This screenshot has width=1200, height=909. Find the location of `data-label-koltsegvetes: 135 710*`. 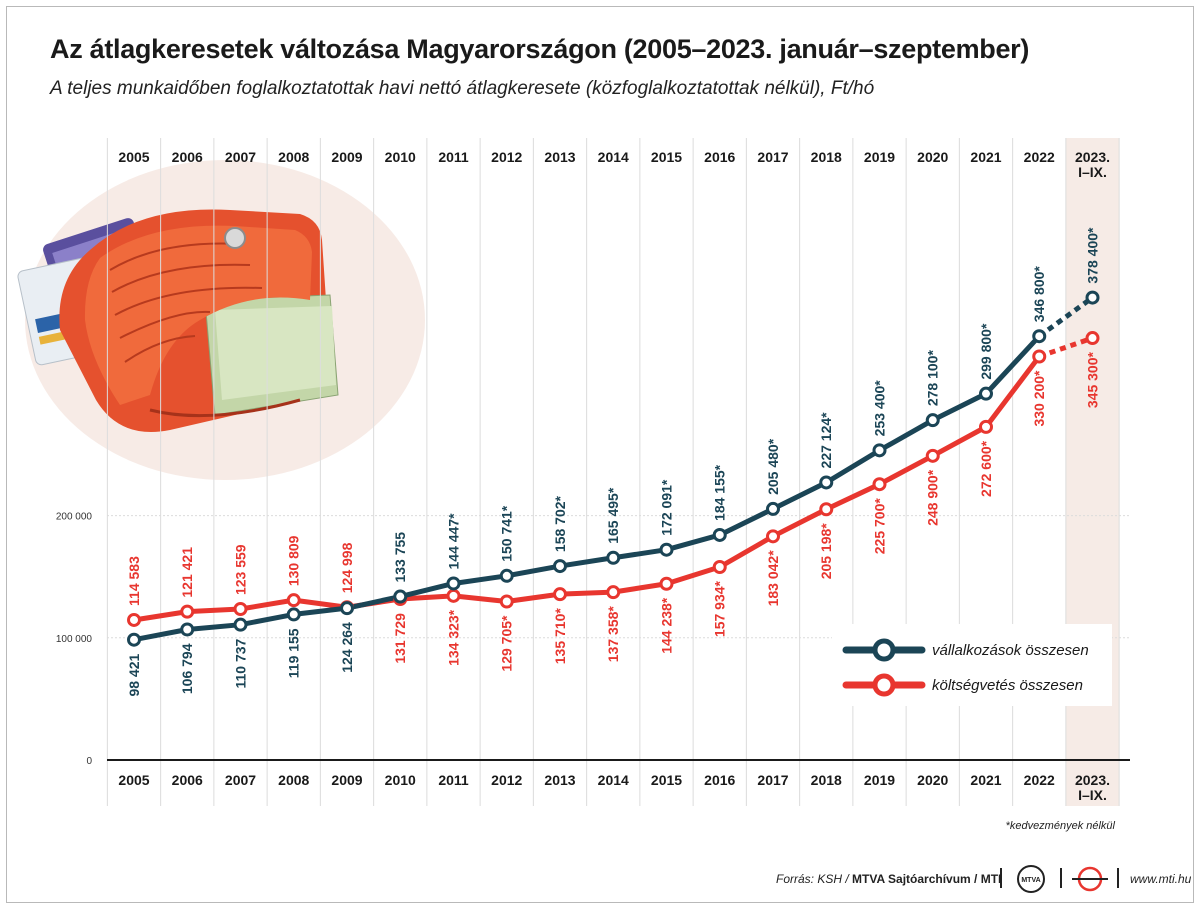

data-label-koltsegvetes: 135 710* is located at coordinates (560, 636).